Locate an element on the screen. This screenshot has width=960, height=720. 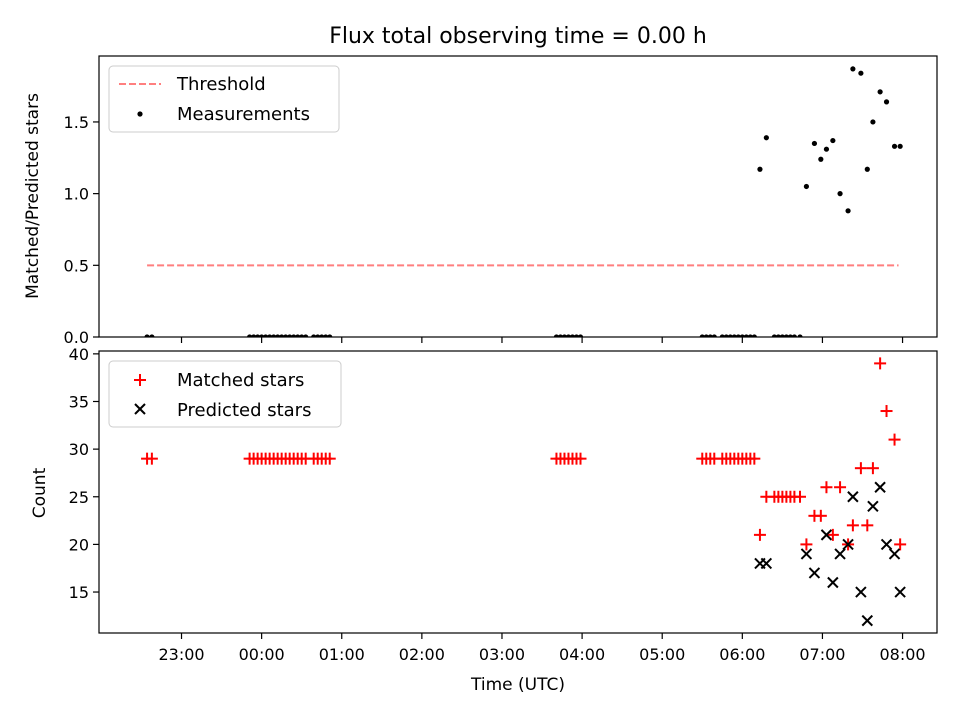
bottom-legend-box is located at coordinates (225, 394).